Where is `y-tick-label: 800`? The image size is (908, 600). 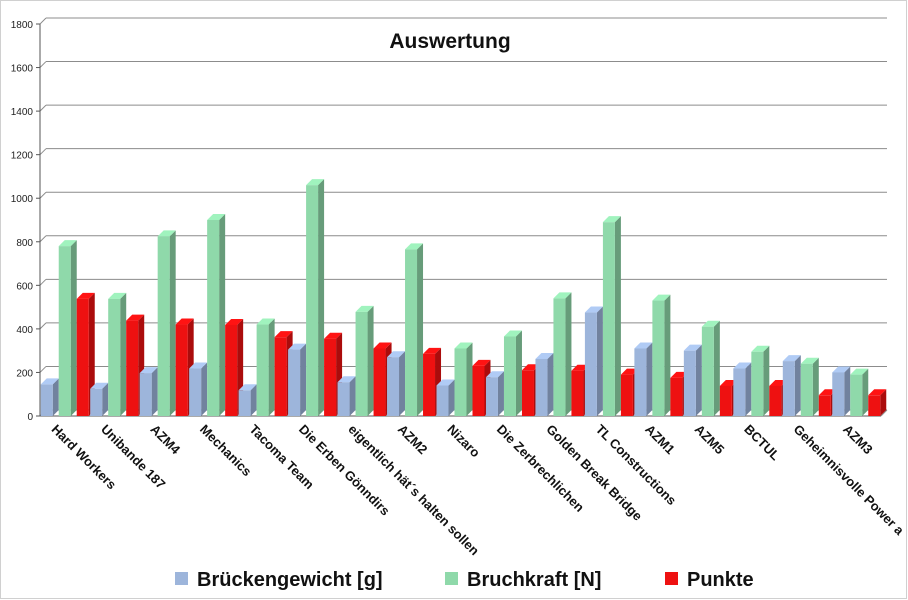 y-tick-label: 800 is located at coordinates (24, 243).